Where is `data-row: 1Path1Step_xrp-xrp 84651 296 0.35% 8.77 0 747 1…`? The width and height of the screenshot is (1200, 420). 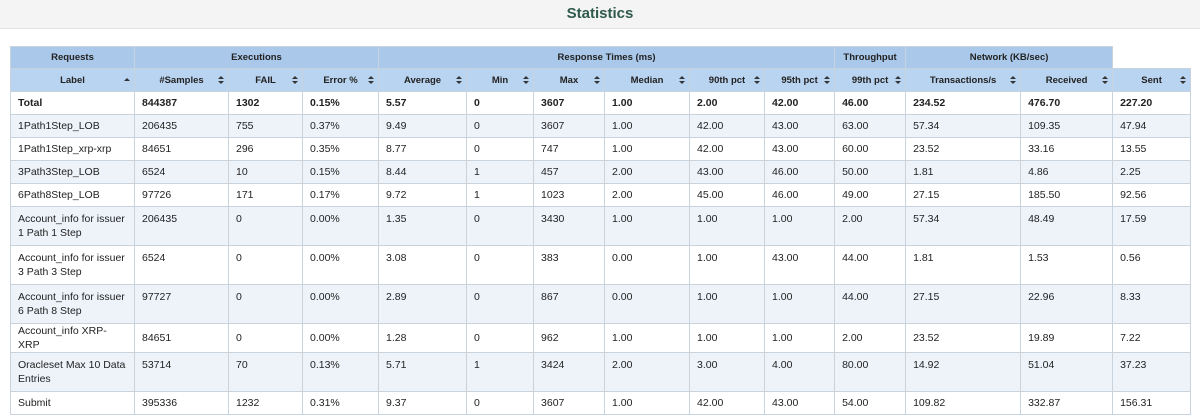 data-row: 1Path1Step_xrp-xrp 84651 296 0.35% 8.77 0 747 1… is located at coordinates (601, 149).